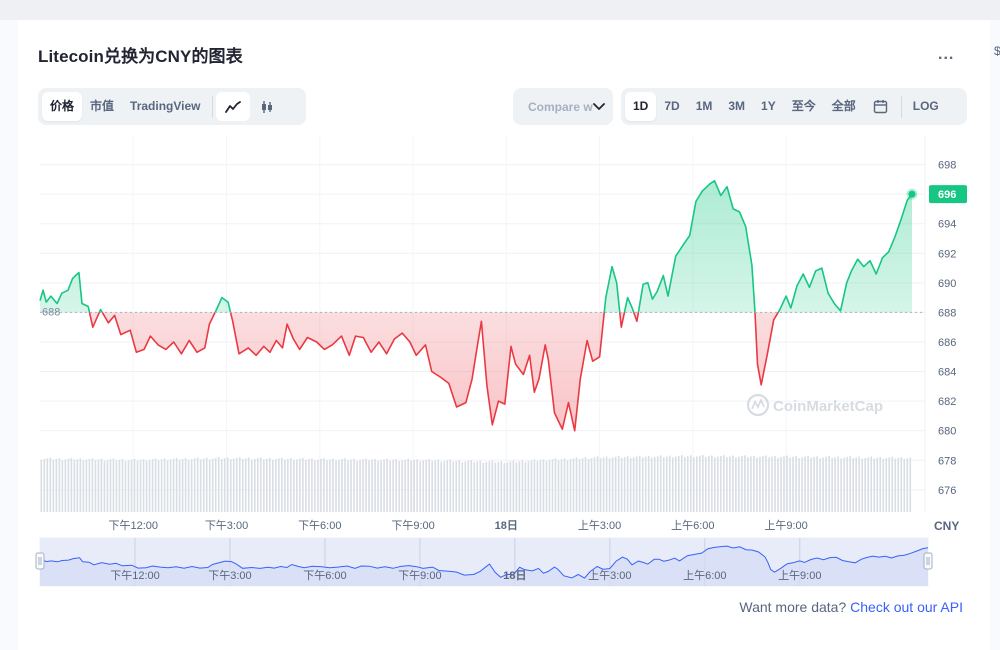  Describe the element at coordinates (704, 575) in the screenshot. I see `navigator-tick-label: 上午6:00` at that location.